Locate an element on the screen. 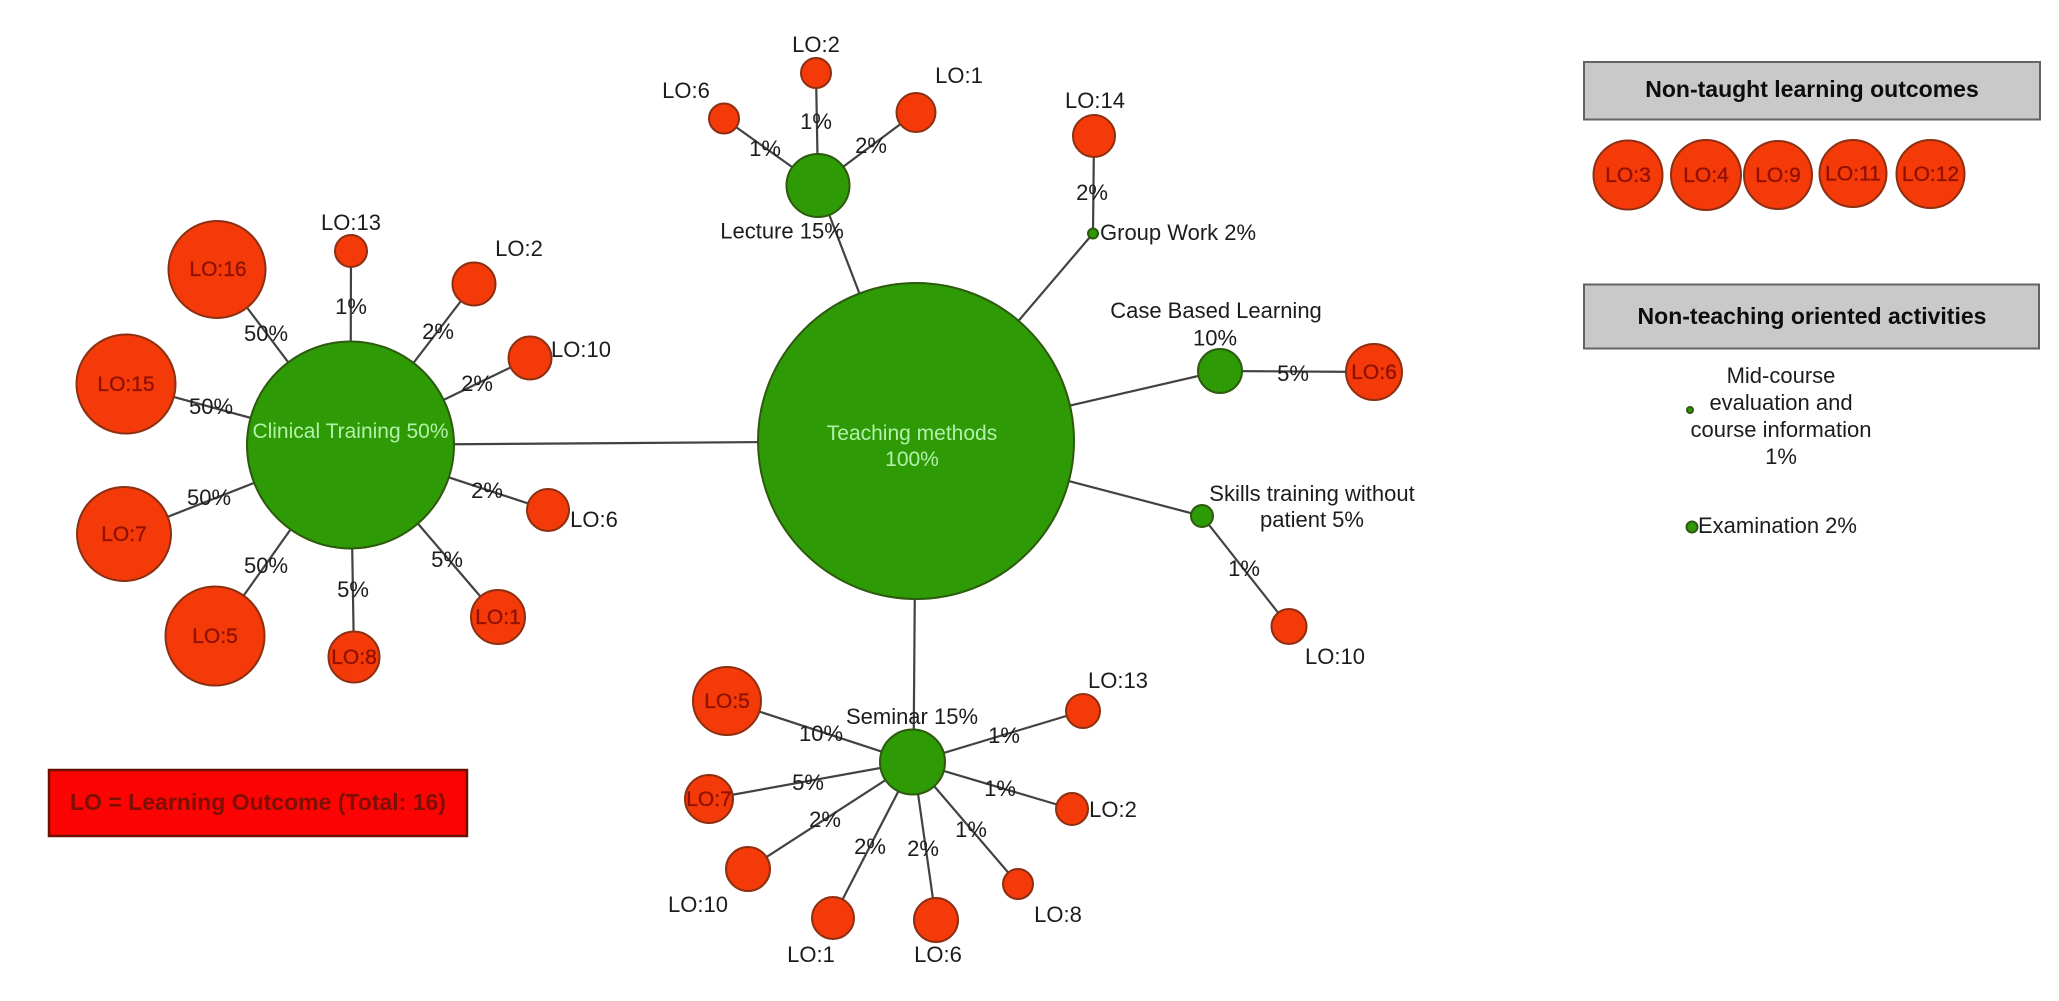  svg-text: LO:14 is located at coordinates (1095, 100).